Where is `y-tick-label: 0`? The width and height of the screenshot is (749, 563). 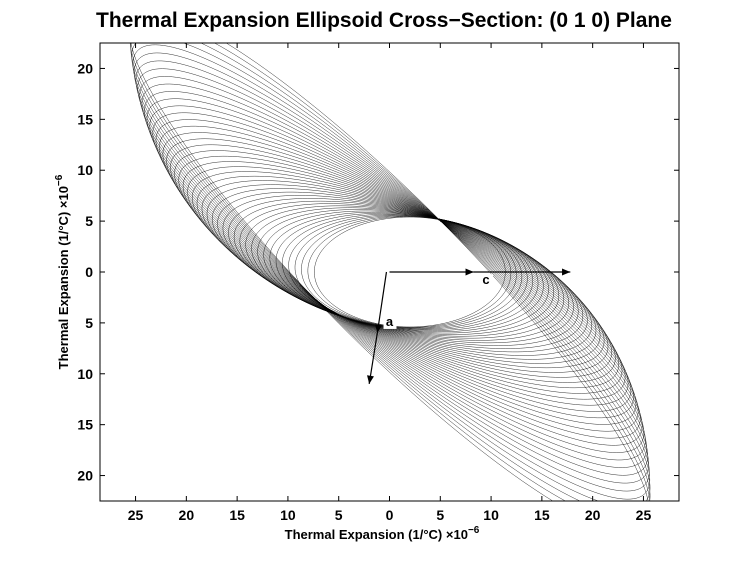
y-tick-label: 0 is located at coordinates (89, 272).